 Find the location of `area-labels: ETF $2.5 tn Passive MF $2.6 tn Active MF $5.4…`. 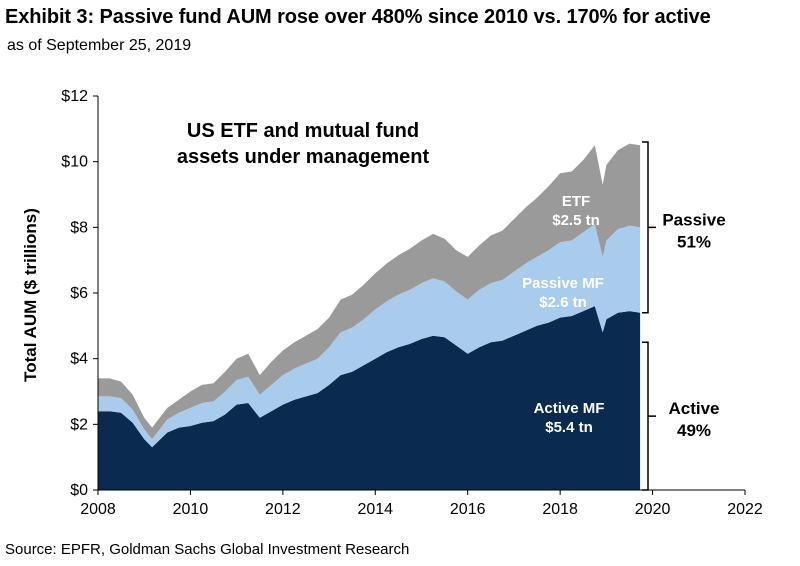

area-labels: ETF $2.5 tn Passive MF $2.6 tn Active MF $5.4… is located at coordinates (563, 314).